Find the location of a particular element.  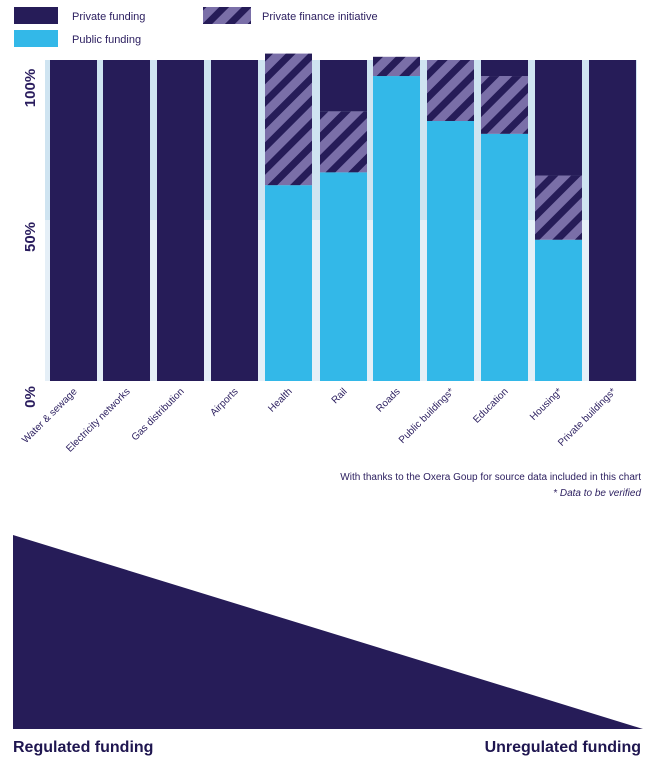

category-label: Public buildings* is located at coordinates (427, 416).